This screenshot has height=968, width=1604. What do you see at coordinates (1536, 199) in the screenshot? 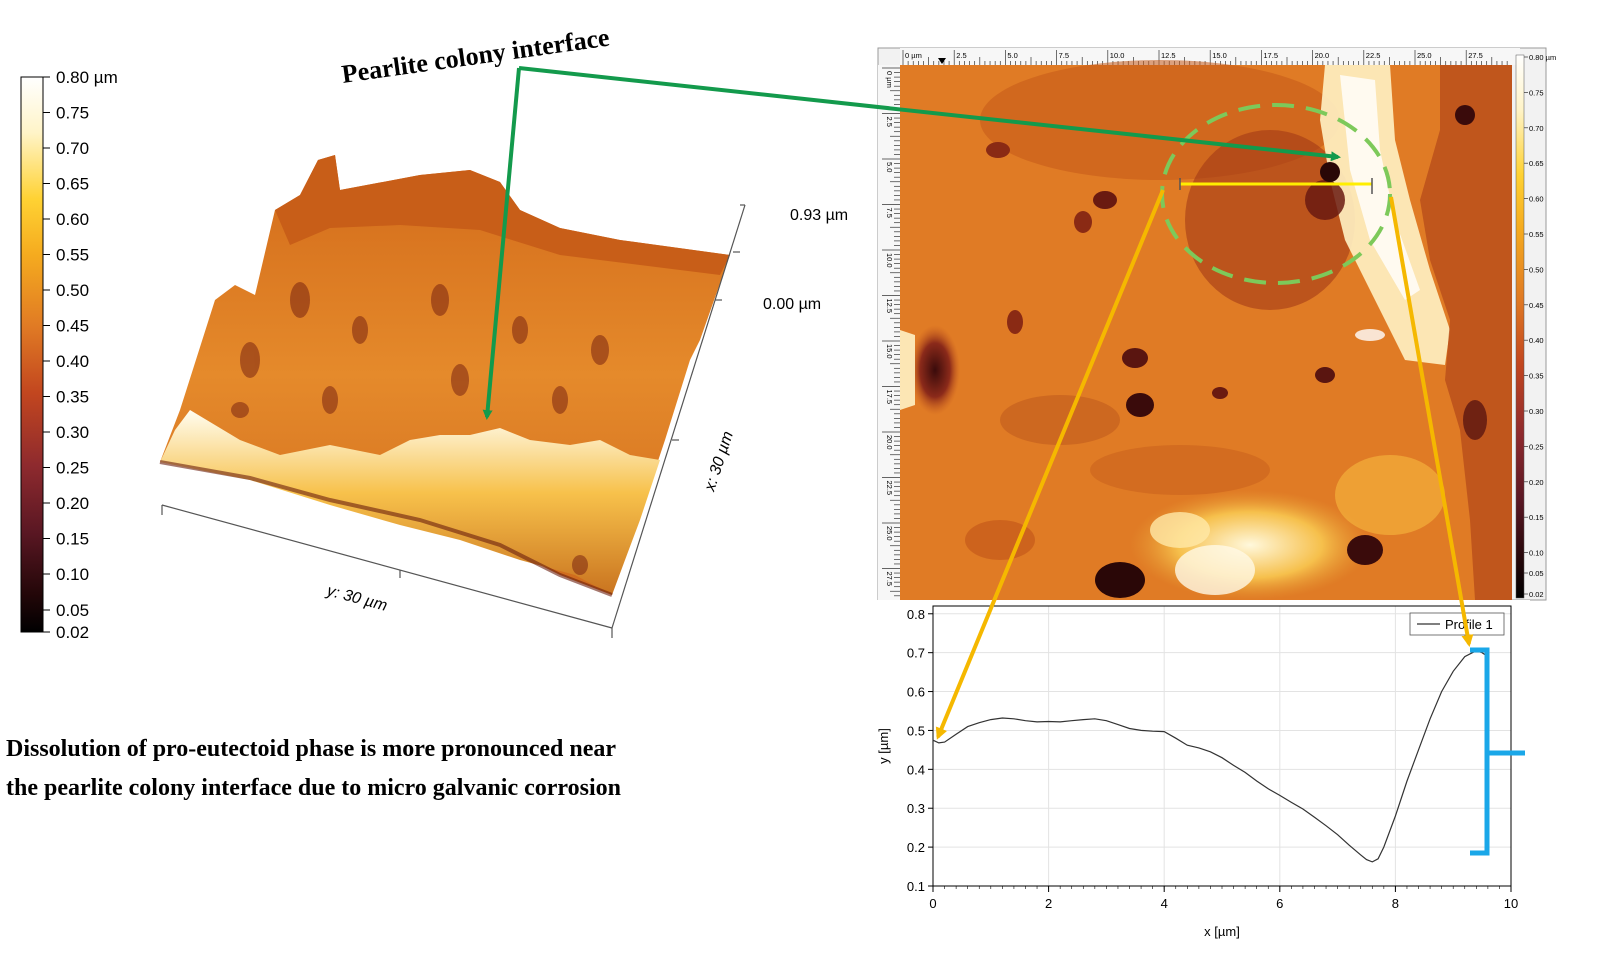
I see `afm-colorbar-label: 0.60` at bounding box center [1536, 199].